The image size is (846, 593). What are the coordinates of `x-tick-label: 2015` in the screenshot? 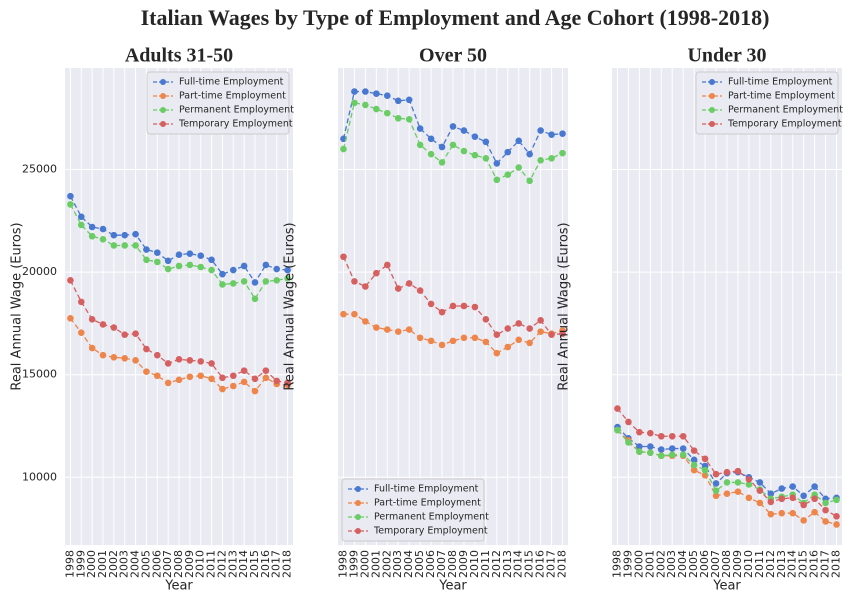 It's located at (529, 564).